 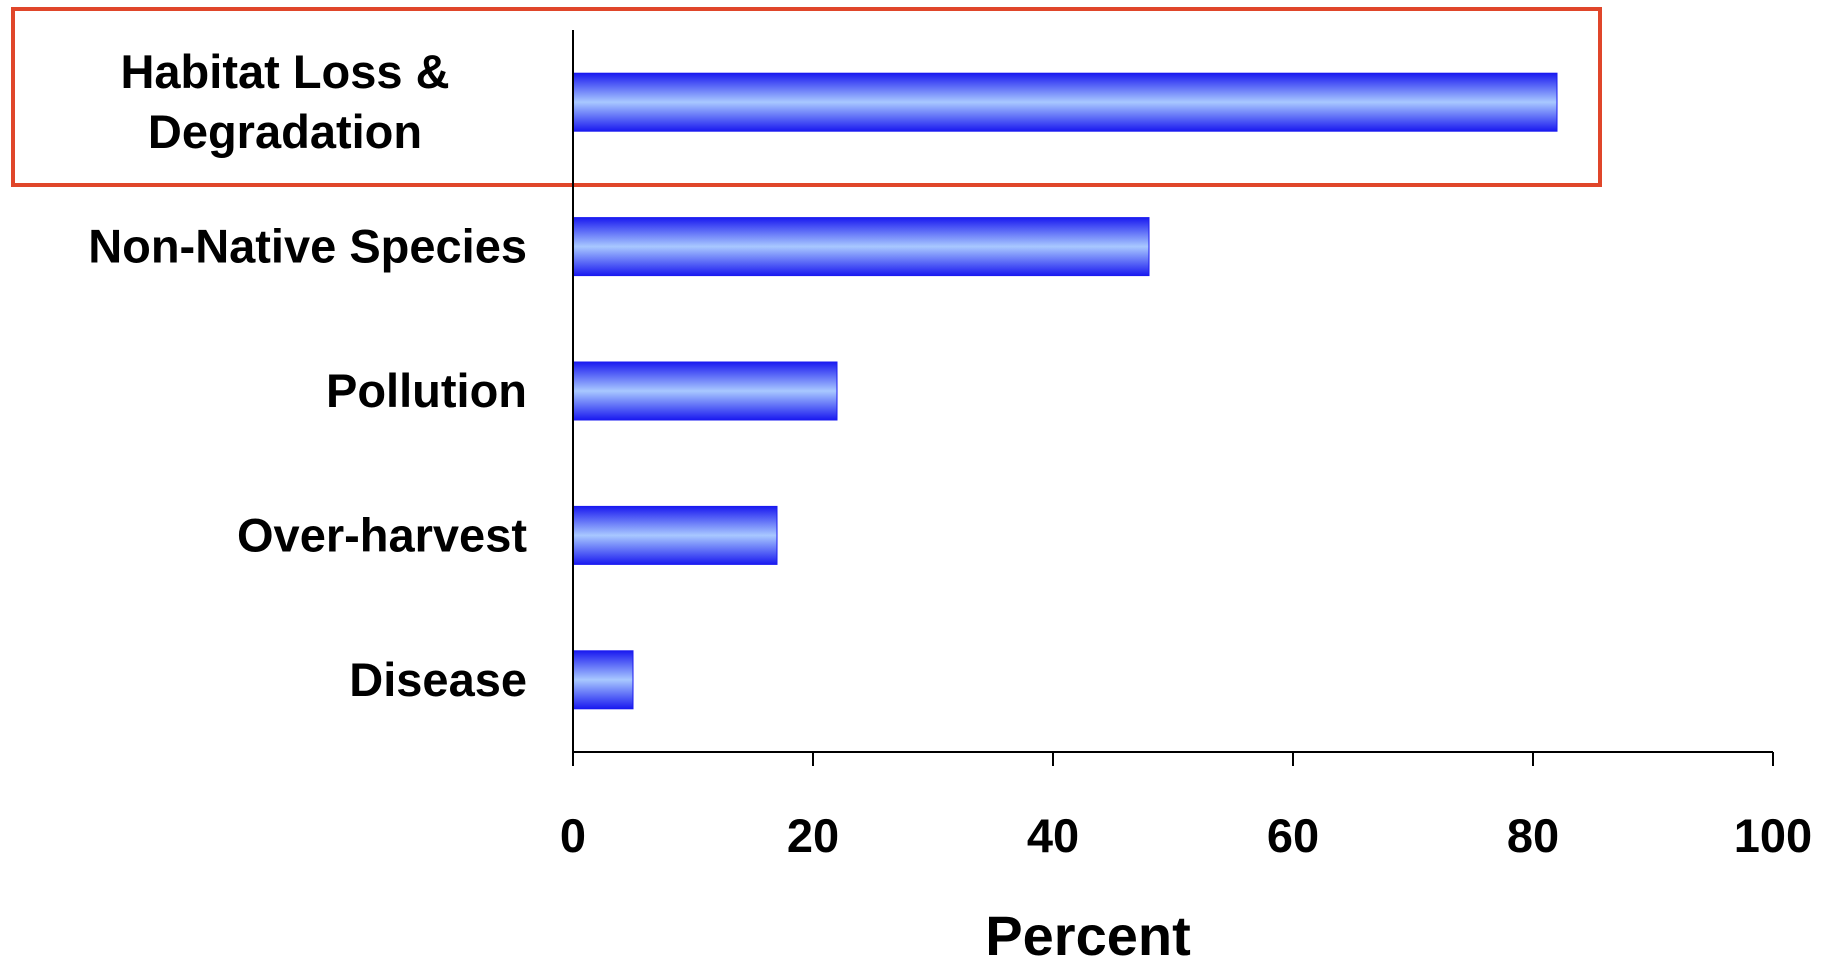 I want to click on category-label-1: Non-Native Species, so click(x=307, y=246).